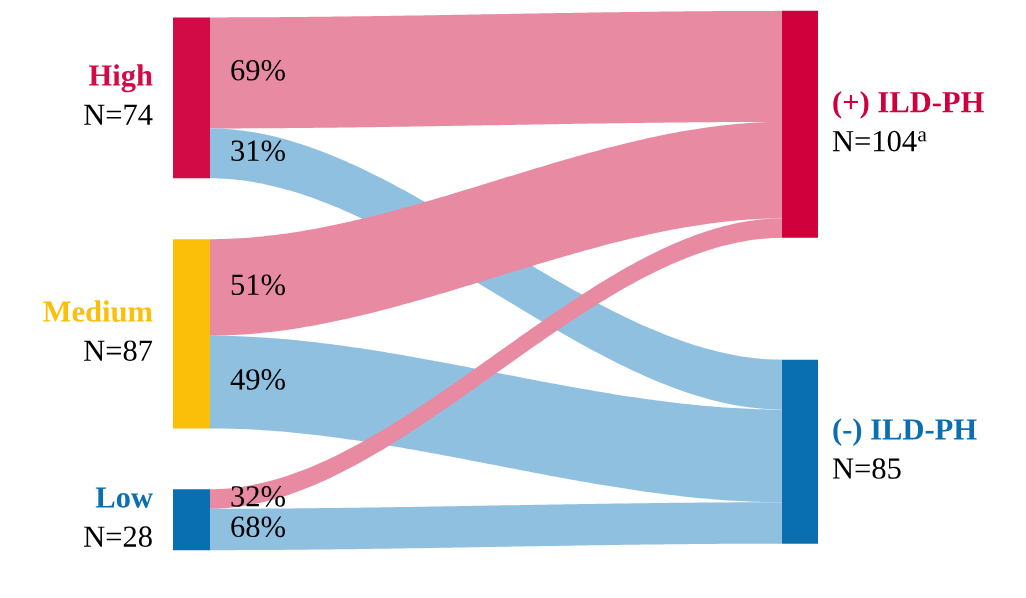 Image resolution: width=1026 pixels, height=598 pixels. Describe the element at coordinates (908, 104) in the screenshot. I see `series-label: (+) ILD-PH` at that location.